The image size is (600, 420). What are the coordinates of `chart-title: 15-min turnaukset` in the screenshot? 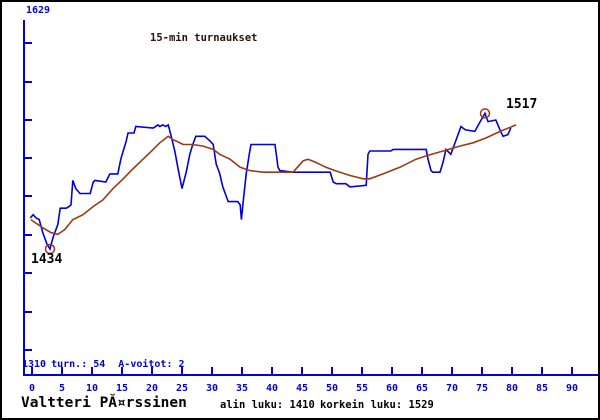 It's located at (204, 38).